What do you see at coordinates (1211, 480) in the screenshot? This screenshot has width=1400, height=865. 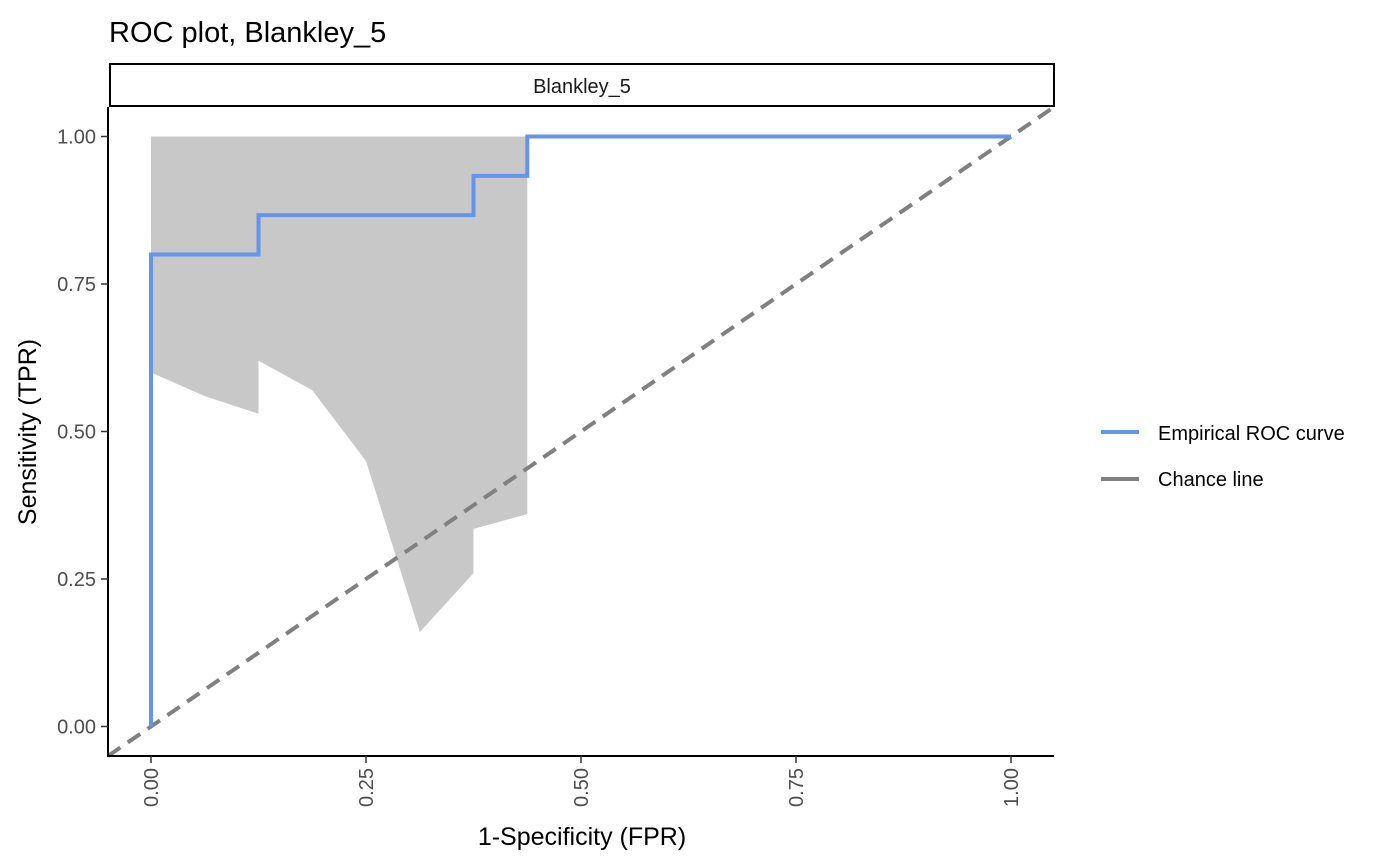 I see `legend-label-chance: Chance line` at bounding box center [1211, 480].